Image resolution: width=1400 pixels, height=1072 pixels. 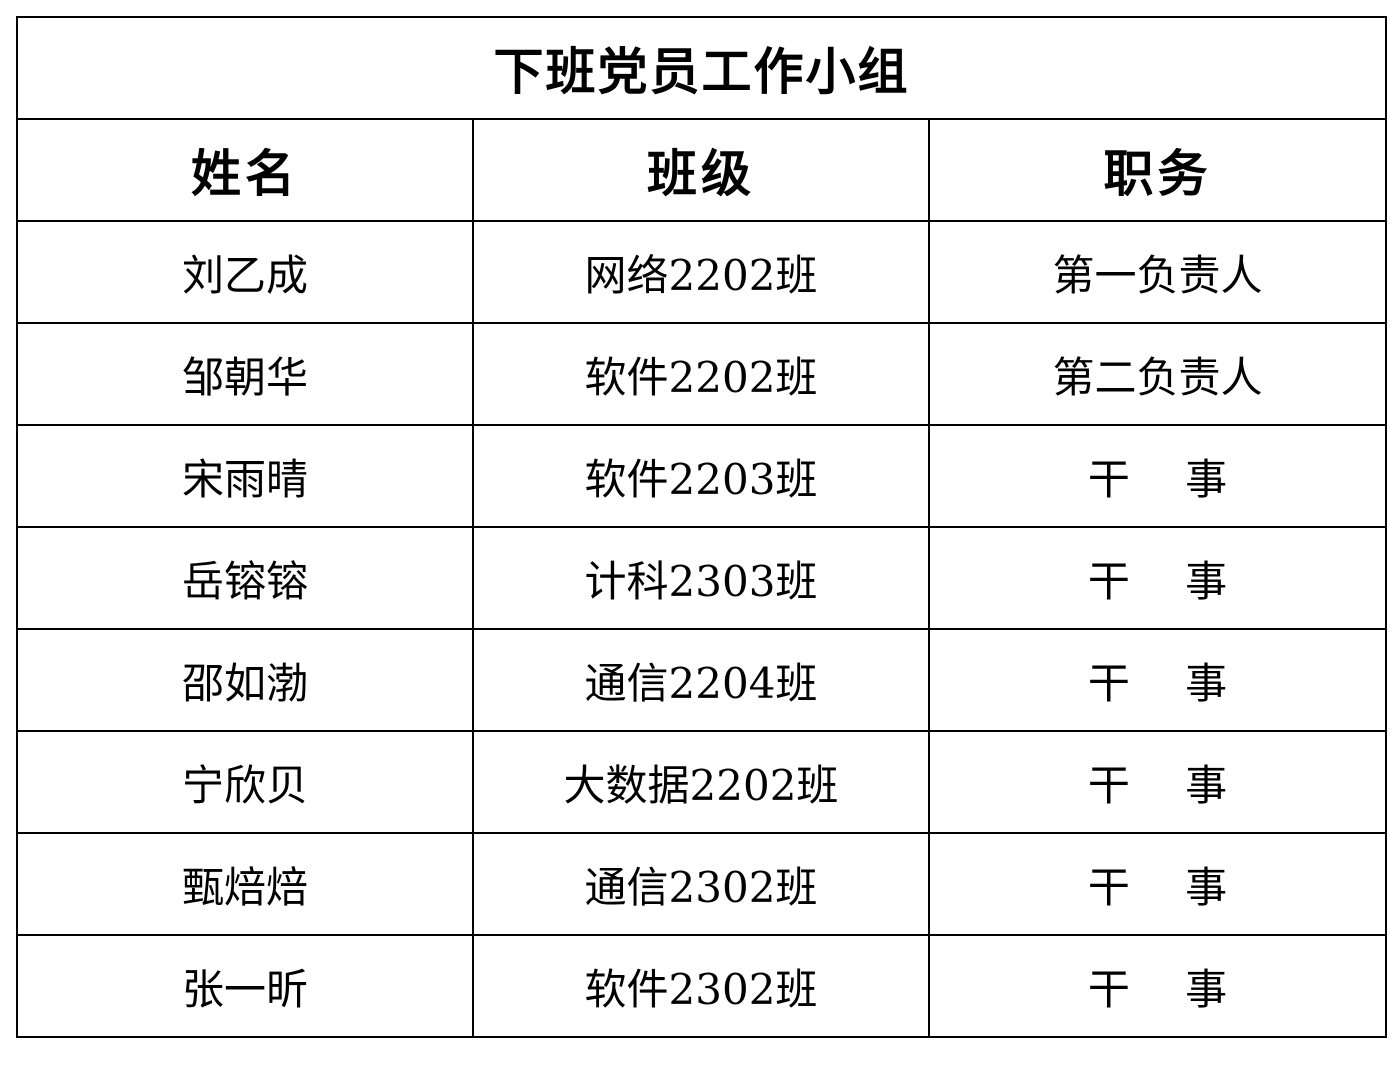 I want to click on cell-class: 软件2202班, so click(x=701, y=374).